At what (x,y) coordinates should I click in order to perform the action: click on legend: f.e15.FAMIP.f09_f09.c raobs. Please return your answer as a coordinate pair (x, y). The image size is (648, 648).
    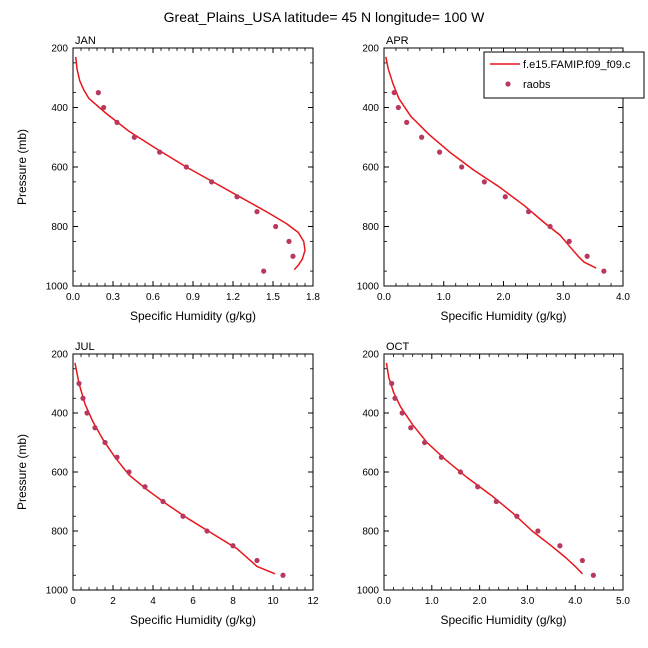
    Looking at the image, I should click on (564, 75).